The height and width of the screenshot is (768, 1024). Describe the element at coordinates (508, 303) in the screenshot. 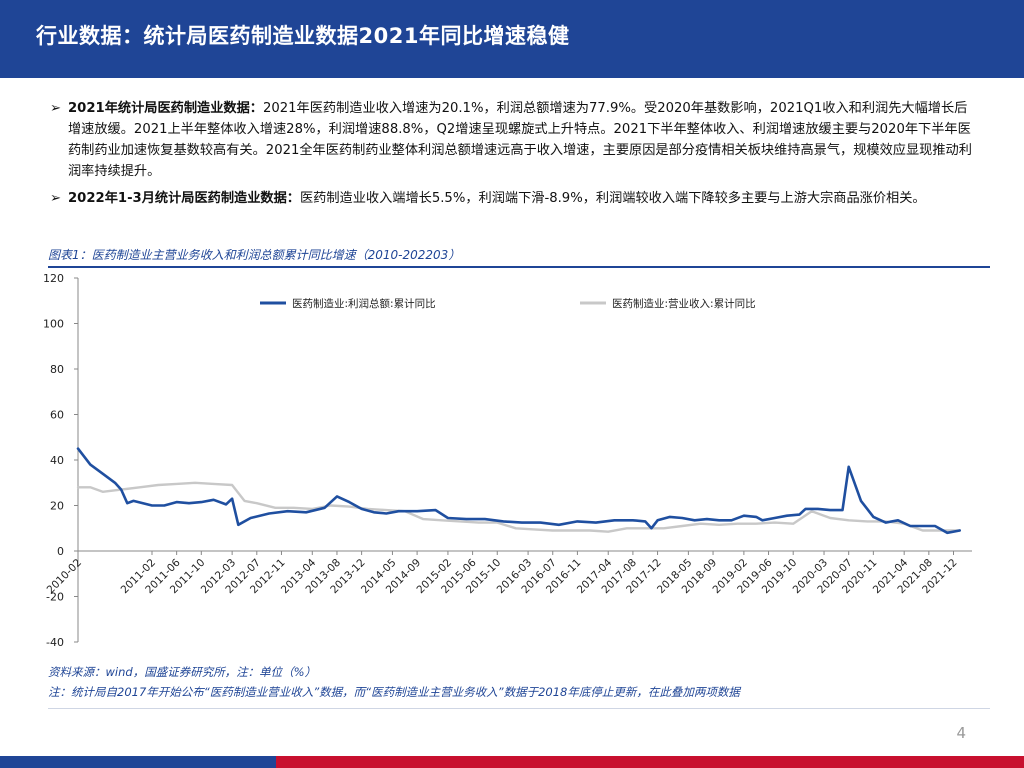

I see `chart-legend: 医药制造业:利润总额:累计同比 医药制造业:营业收入:累计同比` at that location.